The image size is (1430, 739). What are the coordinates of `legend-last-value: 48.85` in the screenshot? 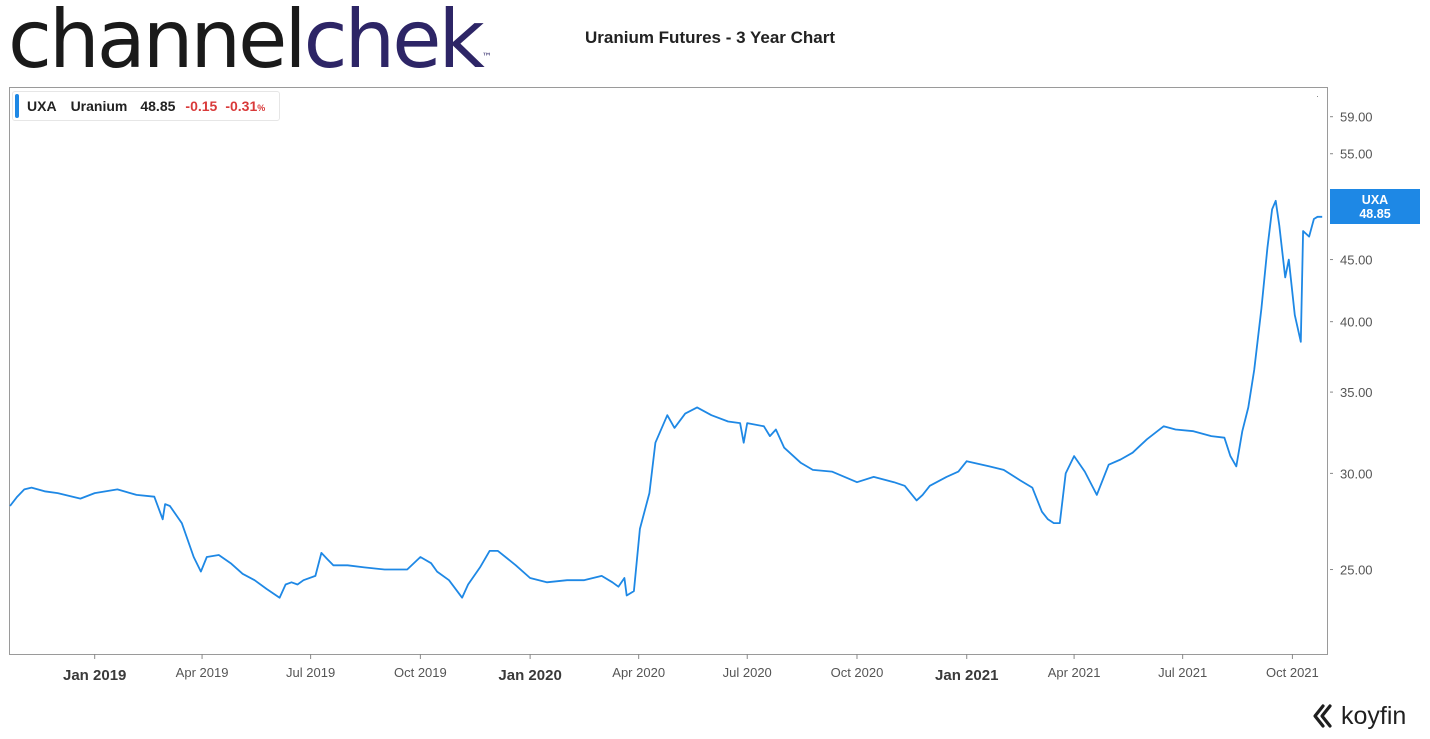 It's located at (158, 106).